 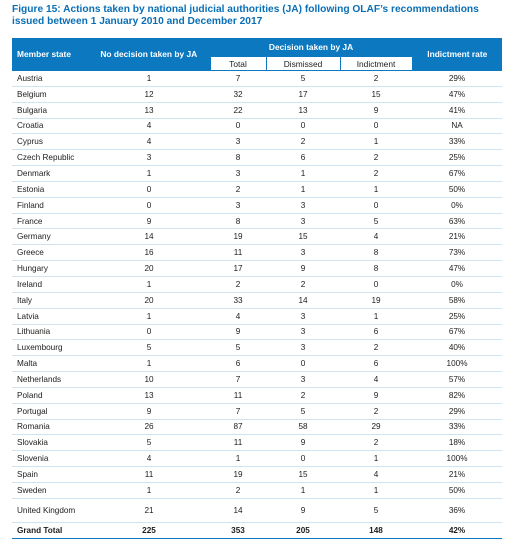 What do you see at coordinates (303, 300) in the screenshot?
I see `dismissed-cell: 14` at bounding box center [303, 300].